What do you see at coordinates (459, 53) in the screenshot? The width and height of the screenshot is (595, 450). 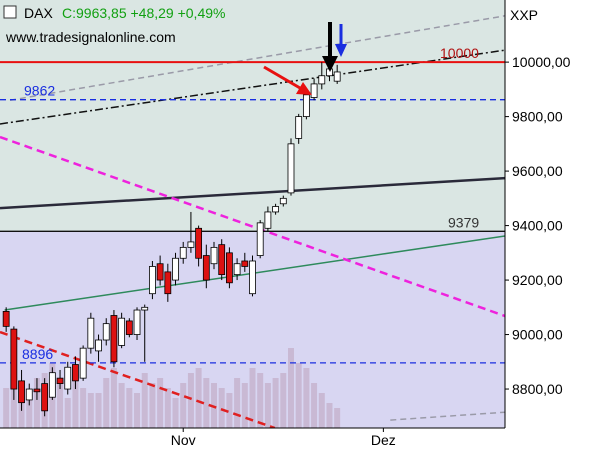 I see `level-label: 10000` at bounding box center [459, 53].